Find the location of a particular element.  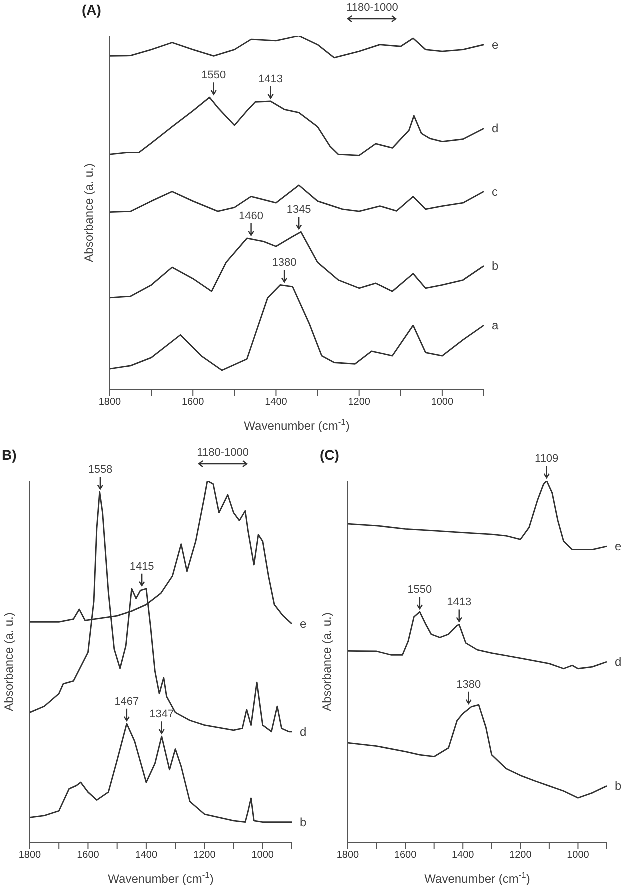

annotation: 1460 is located at coordinates (251, 216).